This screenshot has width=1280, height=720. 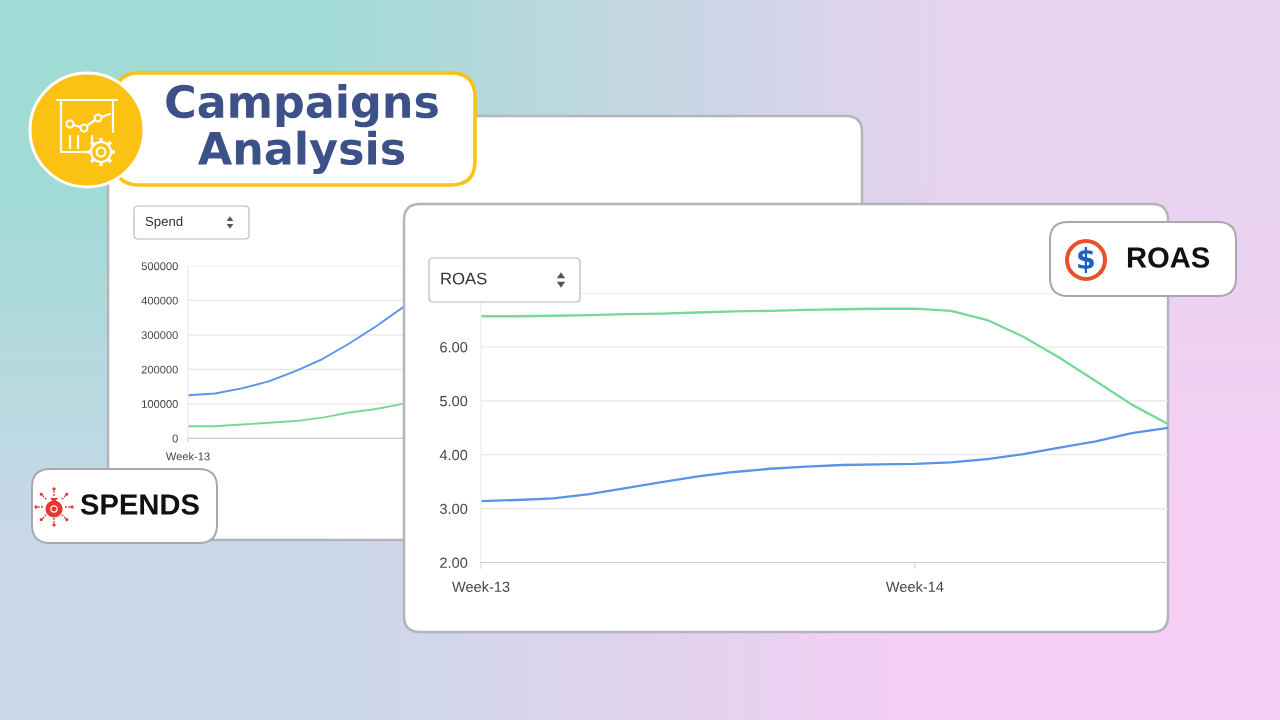 What do you see at coordinates (159, 266) in the screenshot?
I see `y-tick-label: 500000` at bounding box center [159, 266].